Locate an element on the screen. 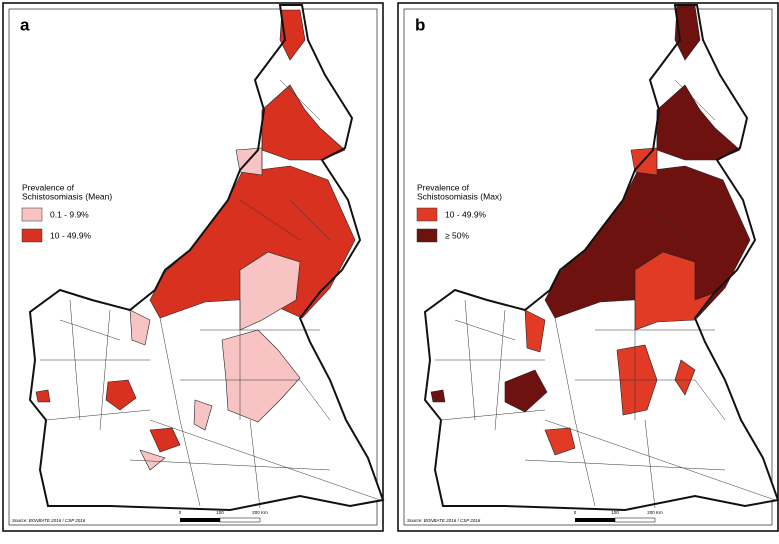  legend-label: 0.1 - 9.9% is located at coordinates (69, 214).